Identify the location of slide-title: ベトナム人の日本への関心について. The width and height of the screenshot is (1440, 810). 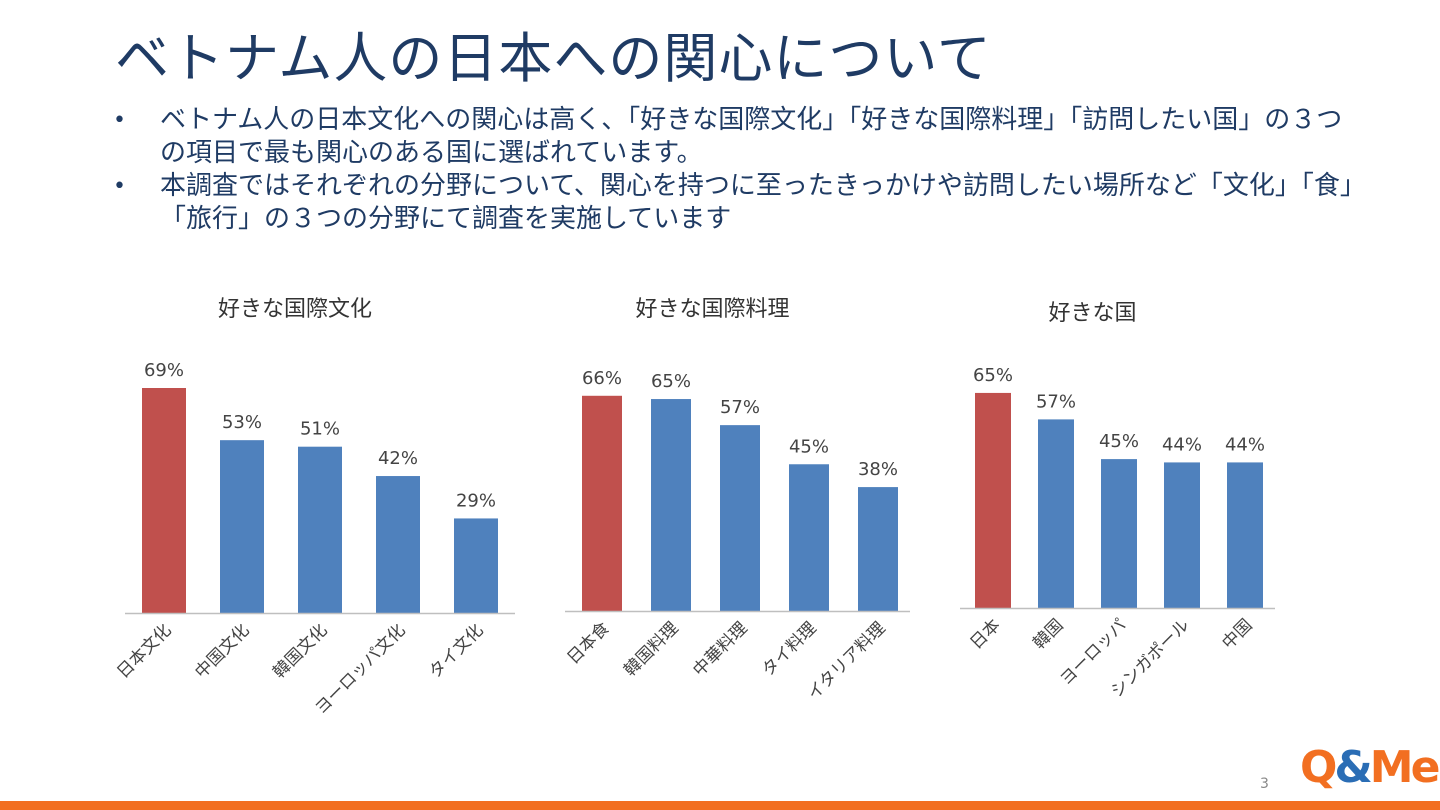
(553, 58).